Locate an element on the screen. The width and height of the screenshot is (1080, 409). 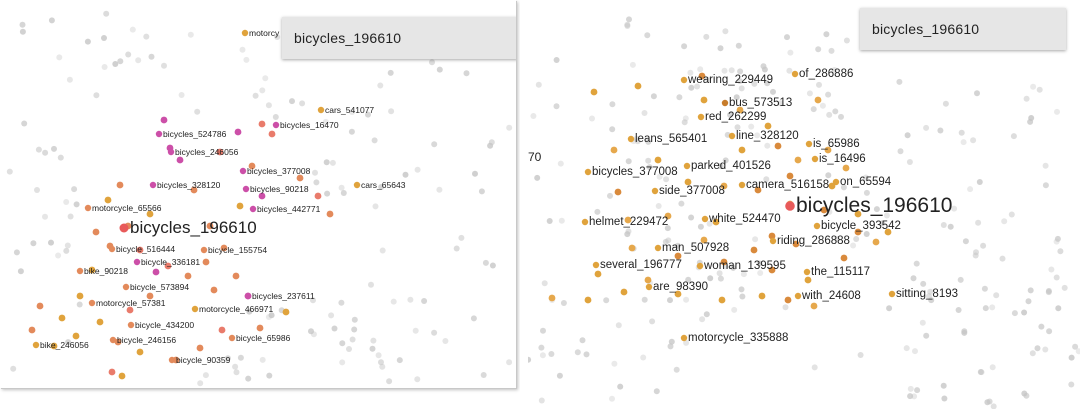
left-focus-point is located at coordinates (124, 228).